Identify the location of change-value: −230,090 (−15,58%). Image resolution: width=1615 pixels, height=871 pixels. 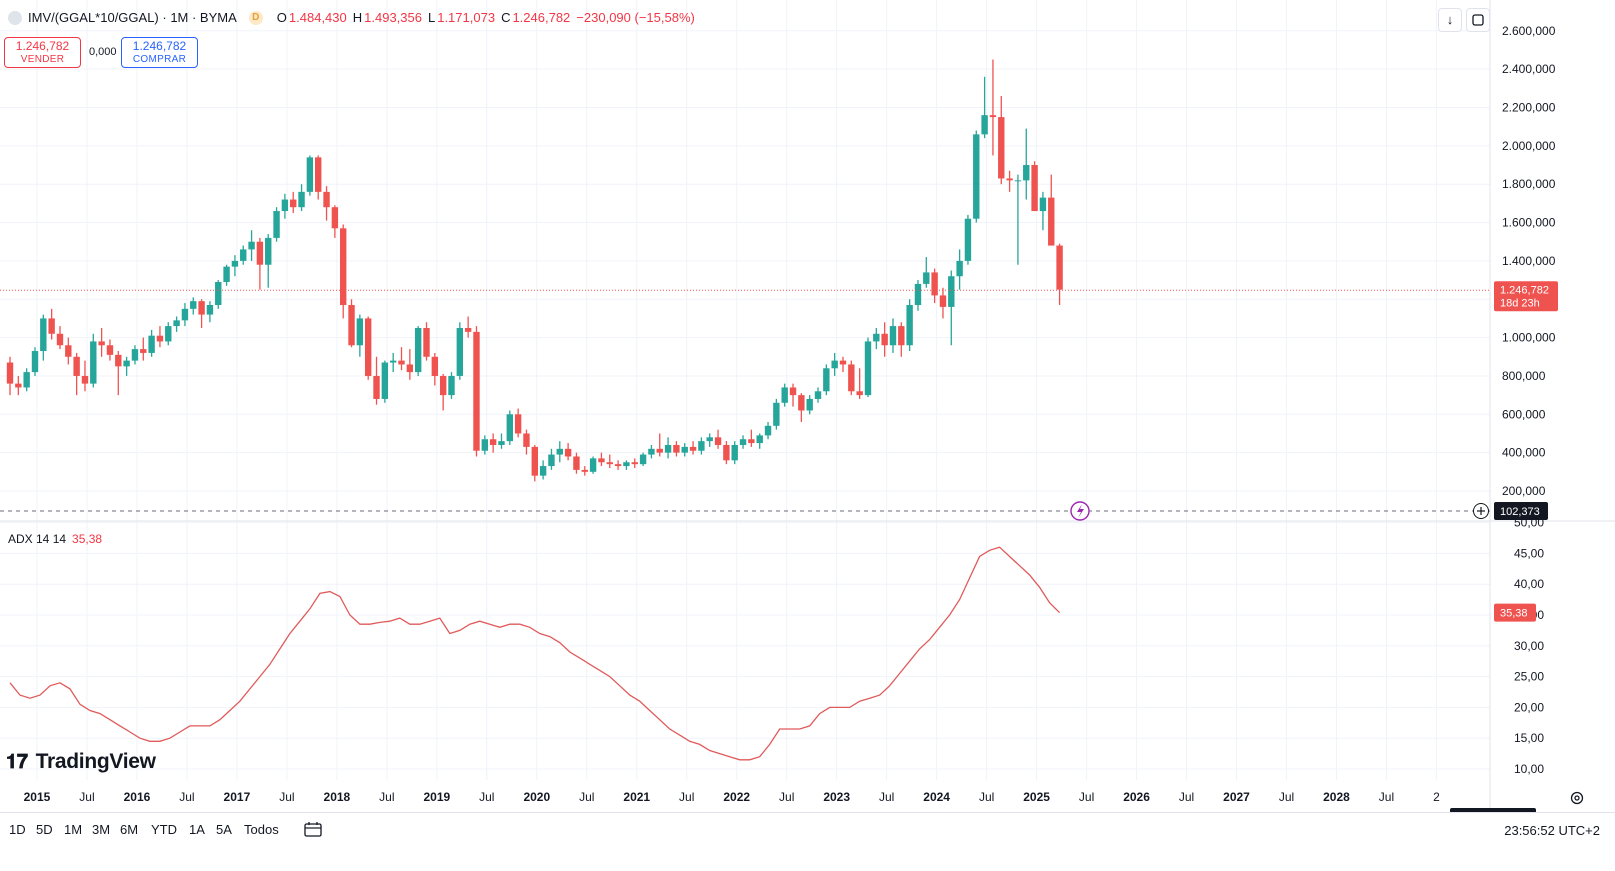
(635, 17).